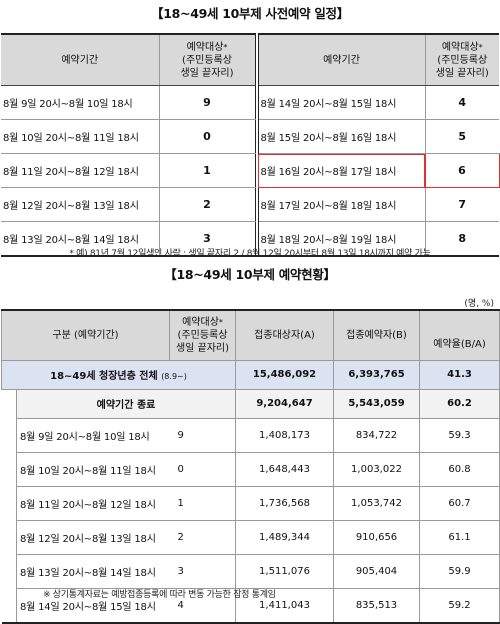 This screenshot has height=624, width=500. Describe the element at coordinates (202, 469) in the screenshot. I see `status-digit: 0` at that location.